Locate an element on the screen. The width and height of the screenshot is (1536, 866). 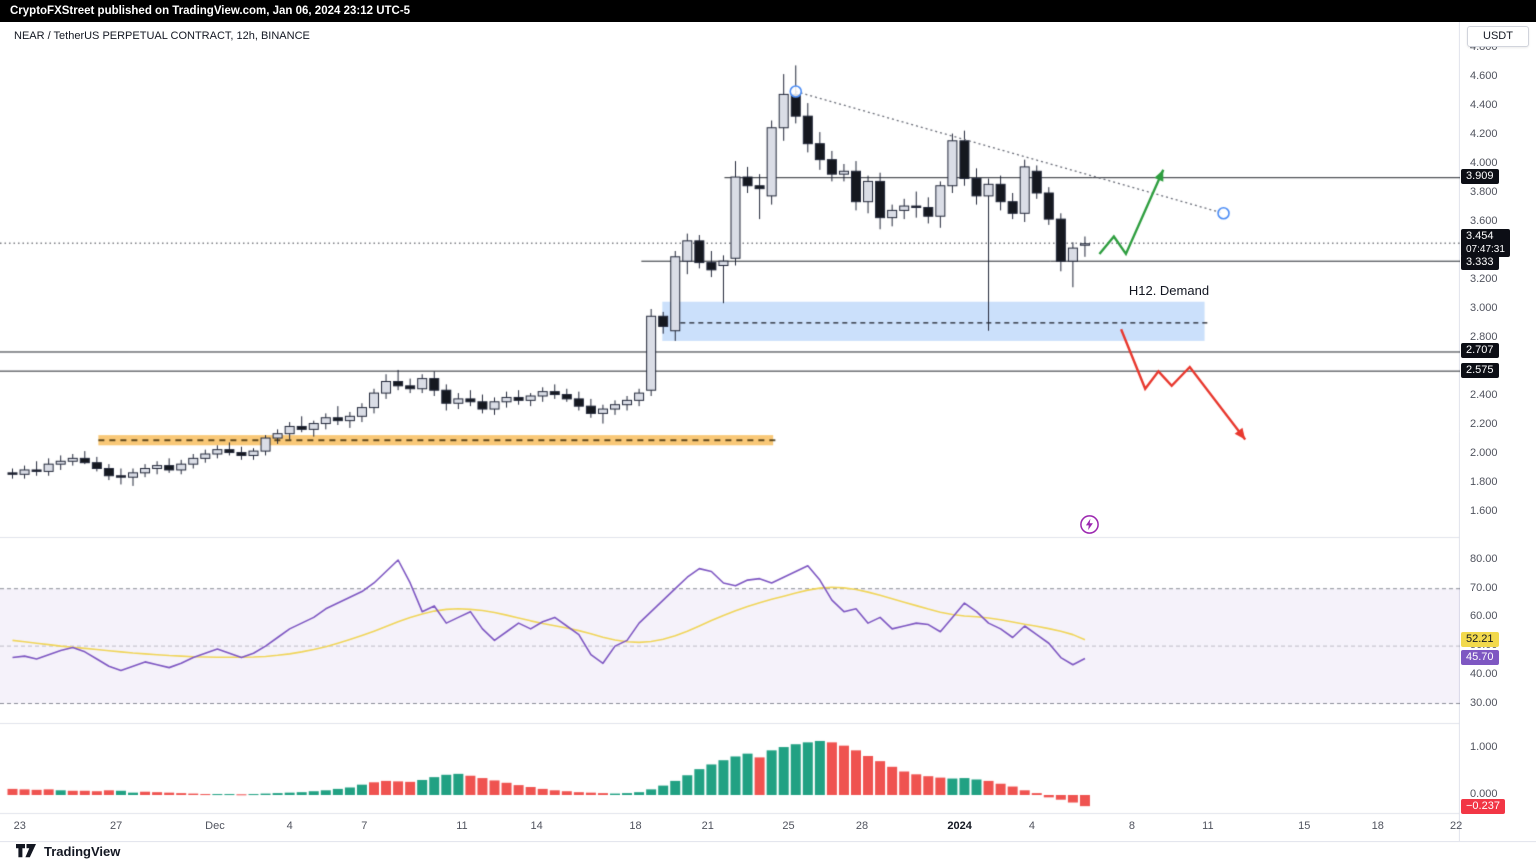
time-axis-tick: Dec is located at coordinates (215, 826).